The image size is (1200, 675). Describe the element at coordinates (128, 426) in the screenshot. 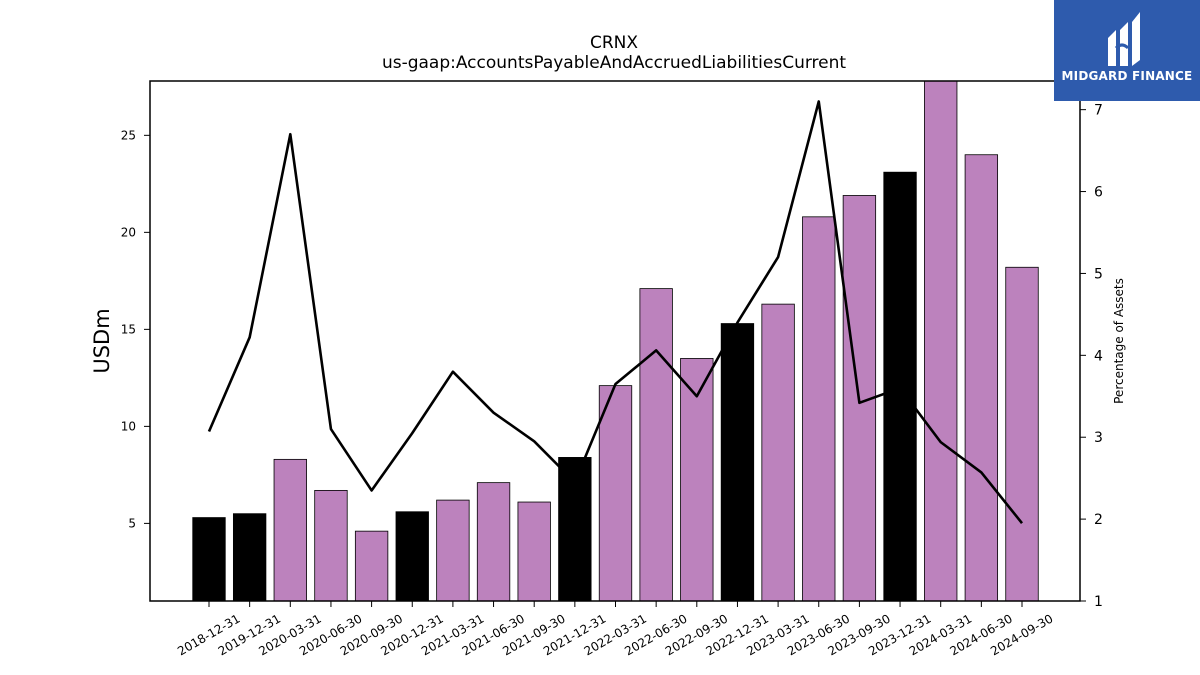

I see `y-tick-label: 10` at that location.